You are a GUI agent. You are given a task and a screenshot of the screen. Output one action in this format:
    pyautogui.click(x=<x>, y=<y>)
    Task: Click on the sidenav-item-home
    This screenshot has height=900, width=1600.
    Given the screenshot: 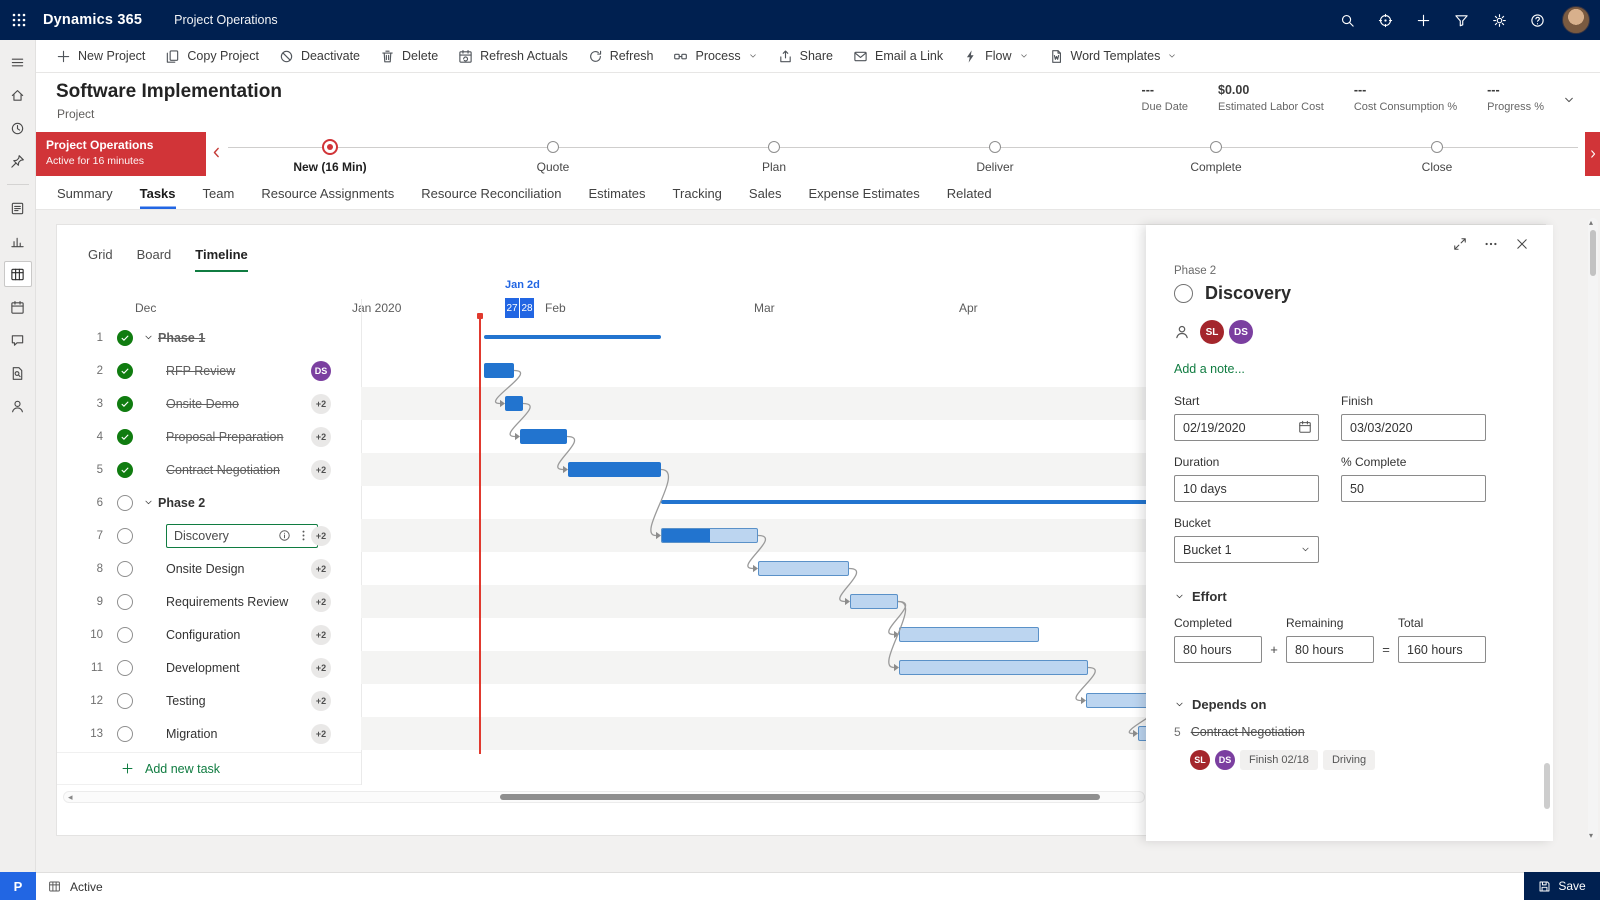 What is the action you would take?
    pyautogui.click(x=18, y=95)
    